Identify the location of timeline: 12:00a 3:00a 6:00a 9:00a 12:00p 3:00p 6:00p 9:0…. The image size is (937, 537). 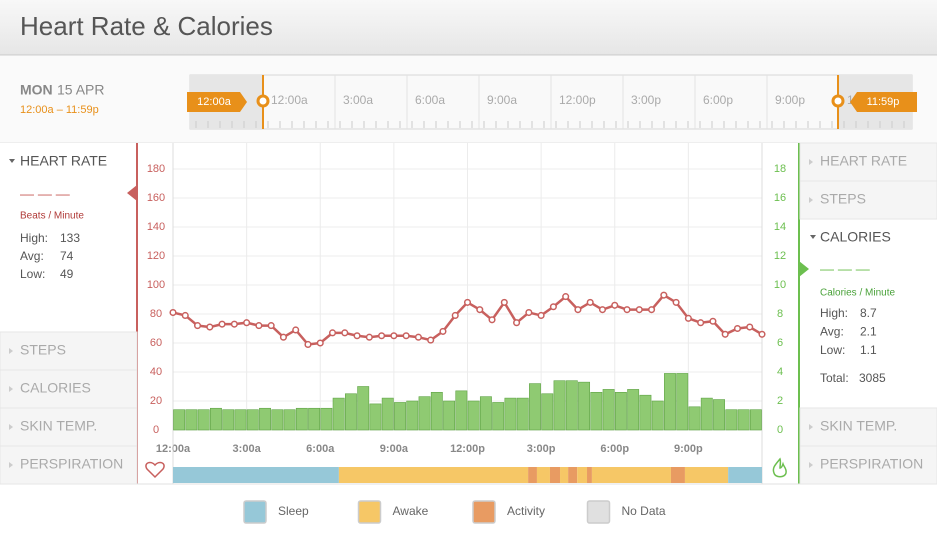
(552, 102).